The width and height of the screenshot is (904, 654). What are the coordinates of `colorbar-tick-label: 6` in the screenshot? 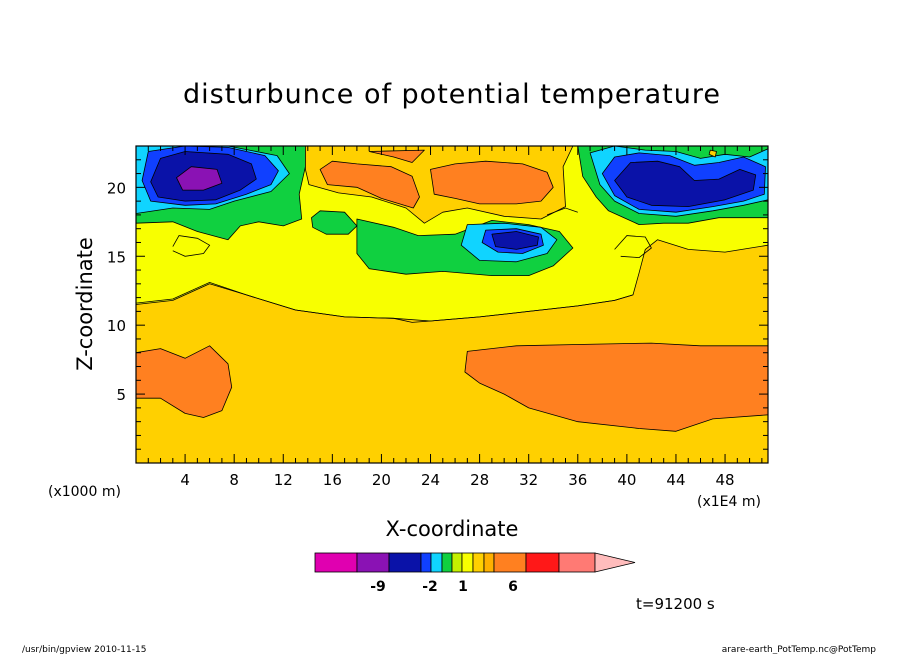 It's located at (513, 587).